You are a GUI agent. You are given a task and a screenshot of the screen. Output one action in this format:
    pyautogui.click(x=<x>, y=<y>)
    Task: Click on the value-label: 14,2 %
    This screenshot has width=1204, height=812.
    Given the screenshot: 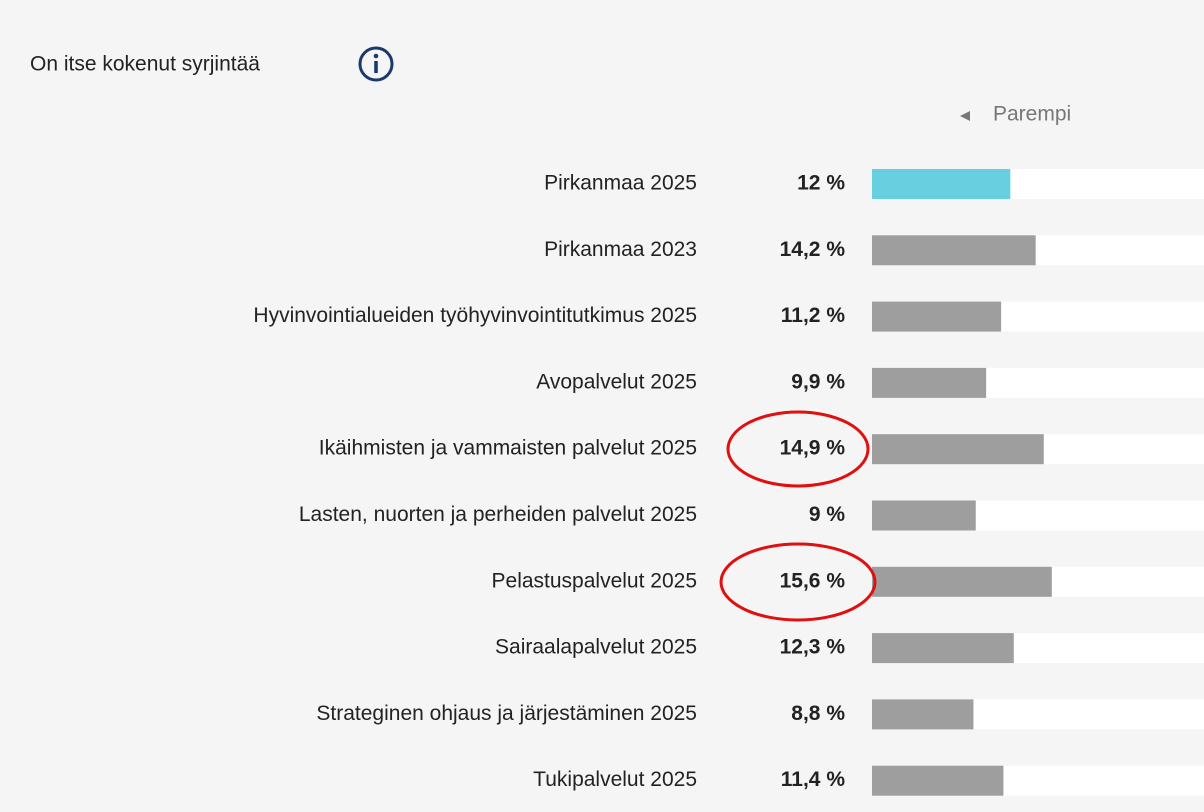 What is the action you would take?
    pyautogui.click(x=813, y=249)
    